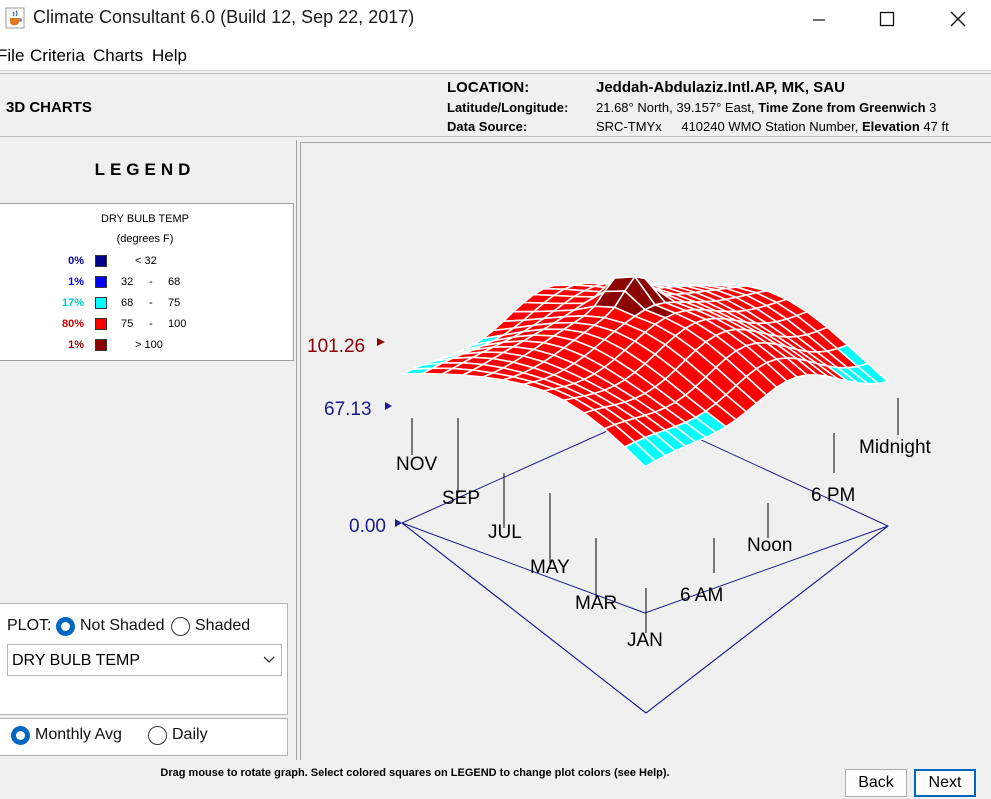 The width and height of the screenshot is (991, 799). Describe the element at coordinates (720, 87) in the screenshot. I see `location-value: Jeddah-Abdulaziz.Intl.AP, MK, SAU` at that location.